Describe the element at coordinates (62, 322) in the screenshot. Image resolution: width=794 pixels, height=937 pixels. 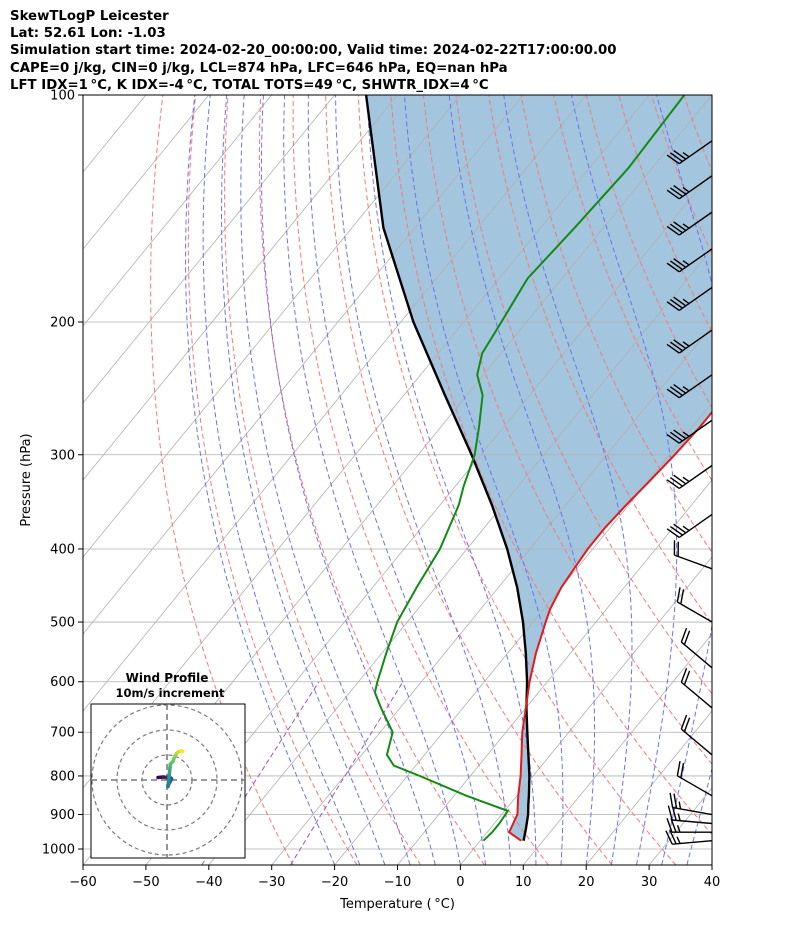
I see `y-tick-label: 200` at that location.